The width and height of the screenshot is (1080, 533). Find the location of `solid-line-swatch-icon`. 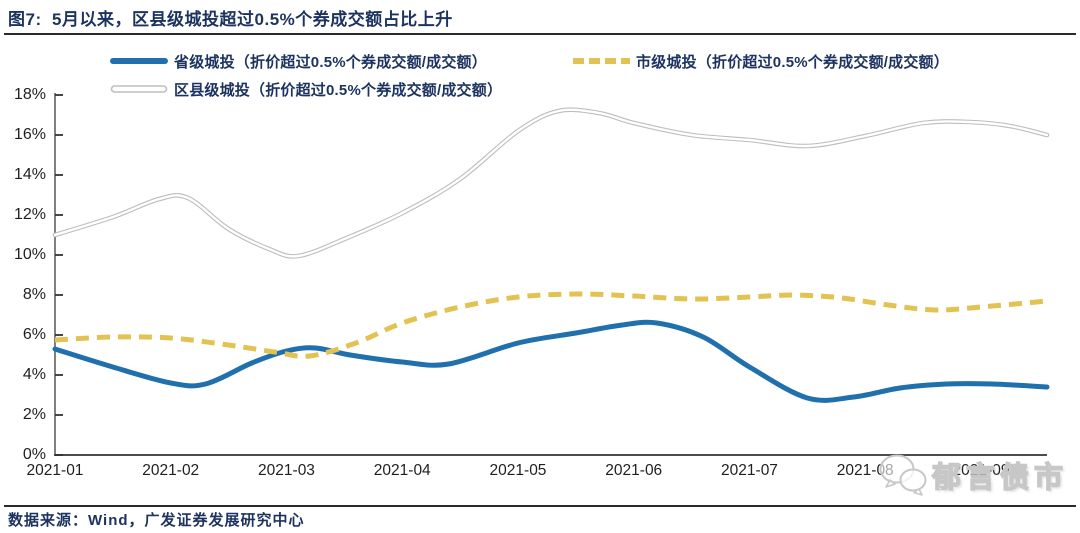

solid-line-swatch-icon is located at coordinates (139, 61).